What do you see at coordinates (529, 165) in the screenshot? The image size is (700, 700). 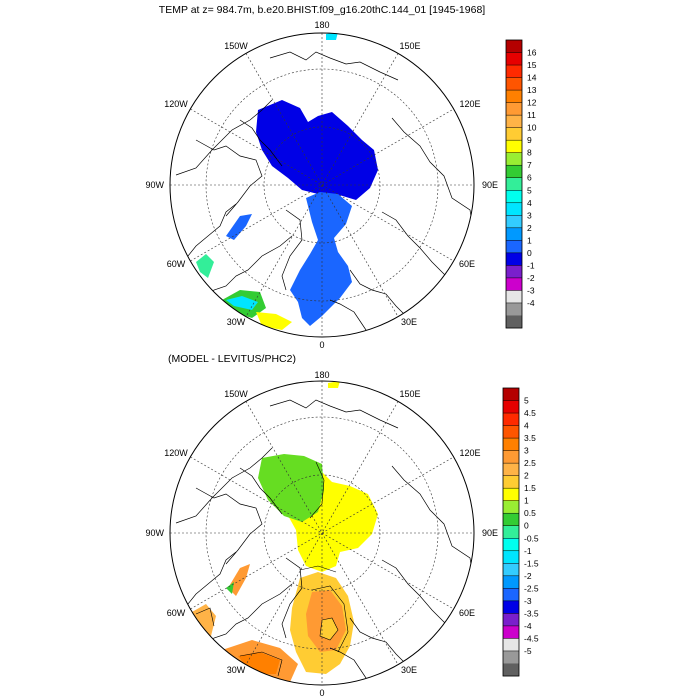 I see `top-colorbar-label: 7` at bounding box center [529, 165].